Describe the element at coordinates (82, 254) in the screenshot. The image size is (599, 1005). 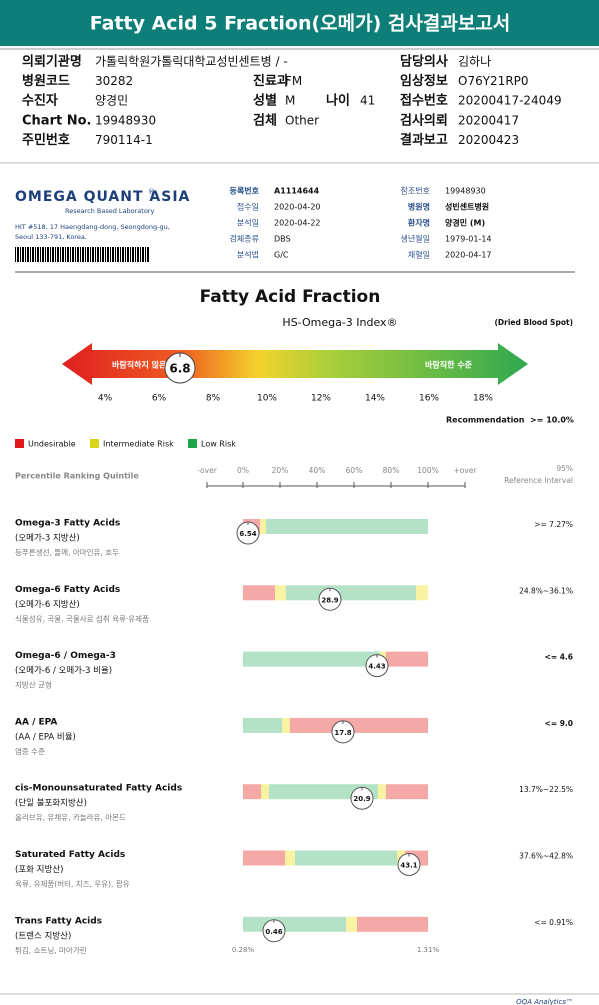
I see `barcode` at that location.